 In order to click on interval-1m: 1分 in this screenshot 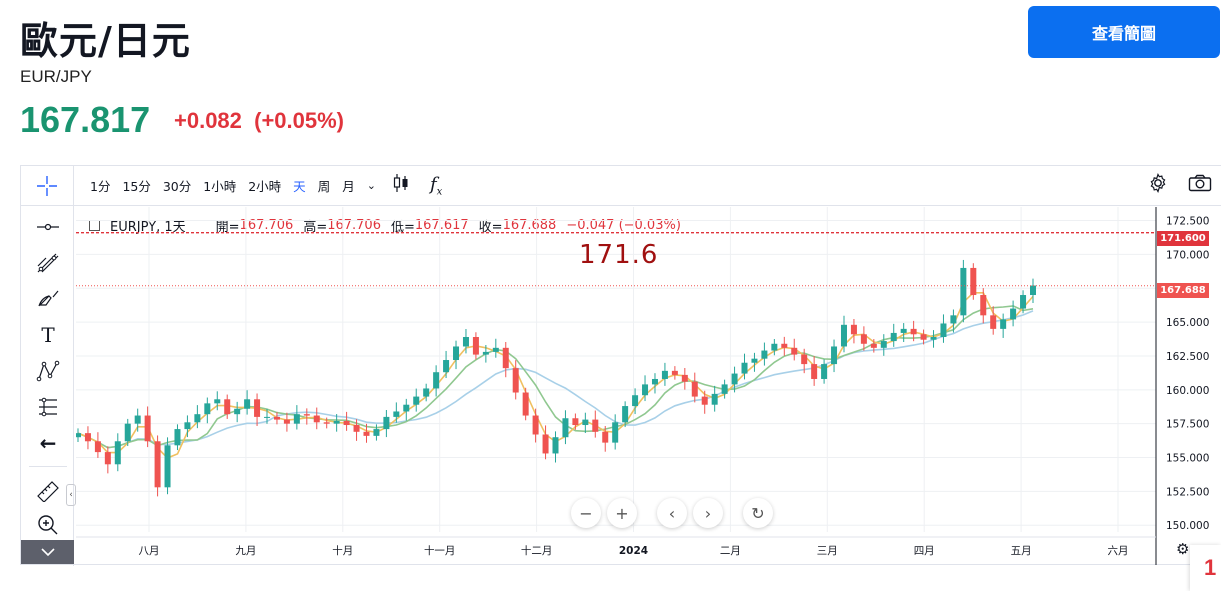, I will do `click(100, 186)`.